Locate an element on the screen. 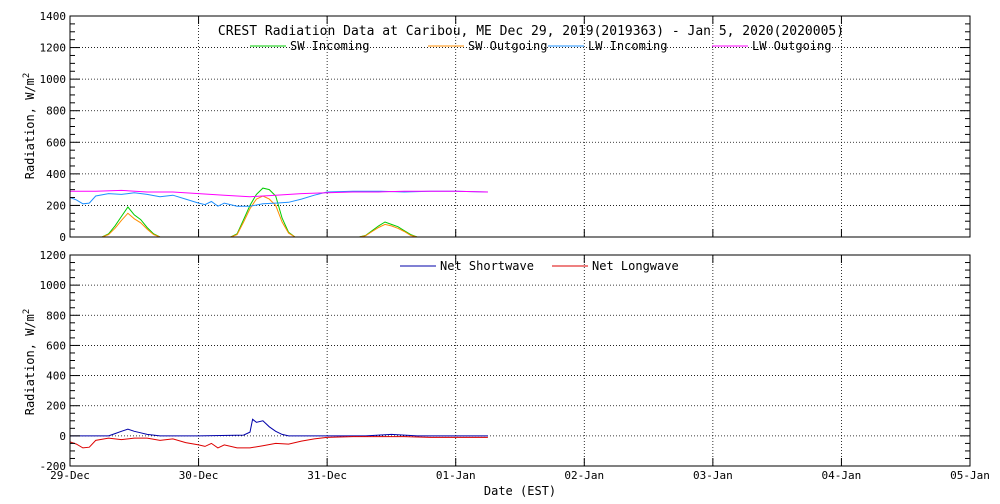 Image resolution: width=1000 pixels, height=504 pixels. x-tick-label: 04-Jan is located at coordinates (842, 475).